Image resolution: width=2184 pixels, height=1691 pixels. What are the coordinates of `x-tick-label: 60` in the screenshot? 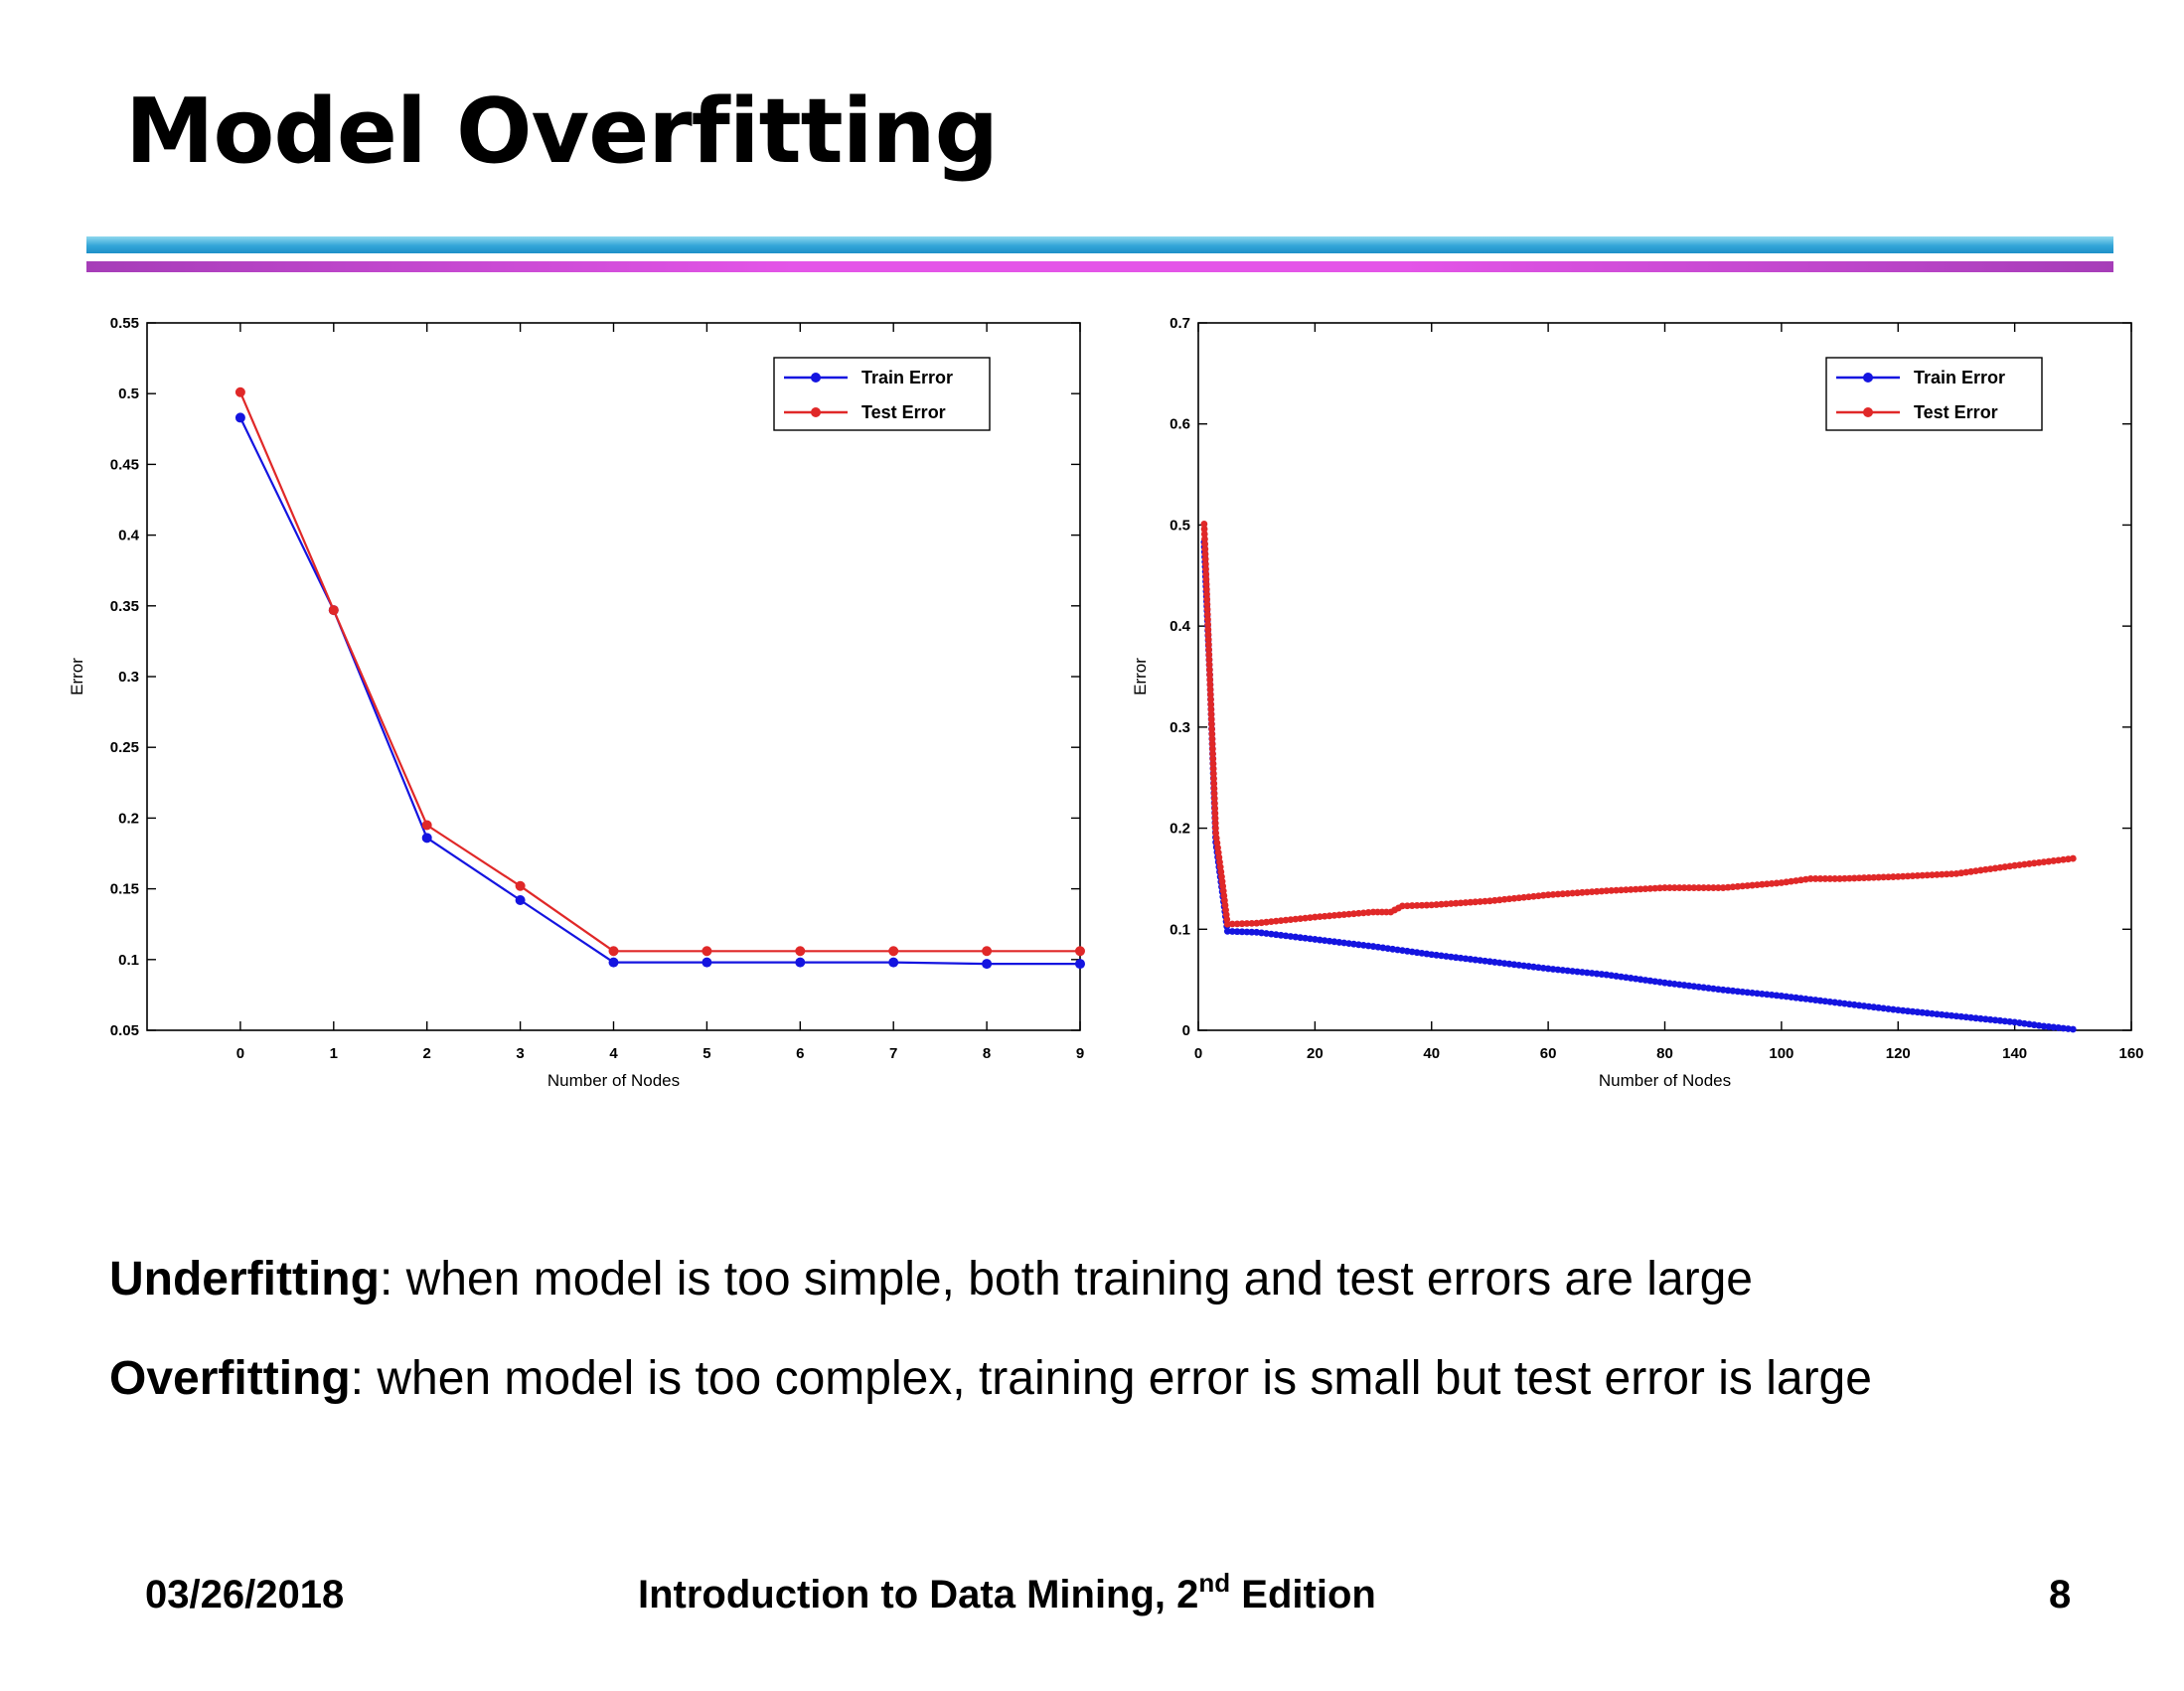 It's located at (1548, 1053).